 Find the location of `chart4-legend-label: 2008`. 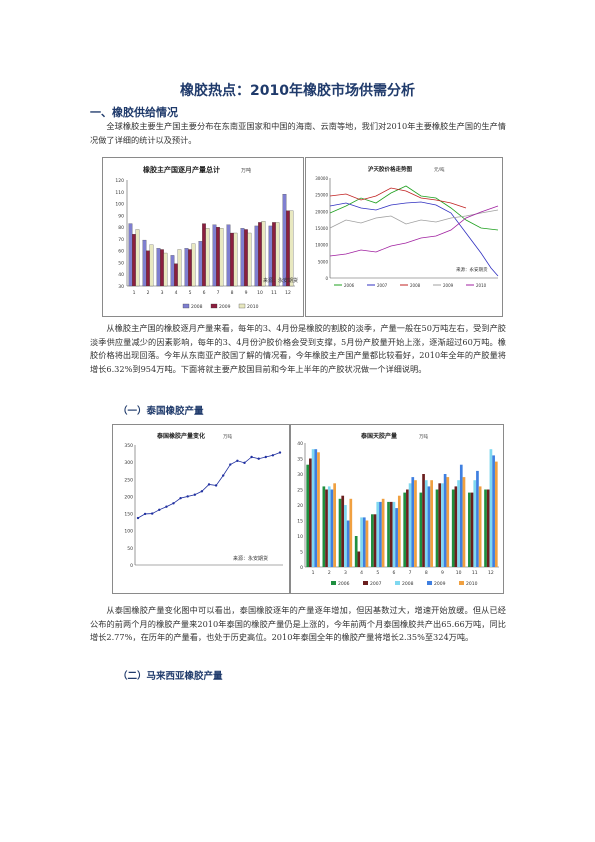

chart4-legend-label: 2008 is located at coordinates (408, 584).